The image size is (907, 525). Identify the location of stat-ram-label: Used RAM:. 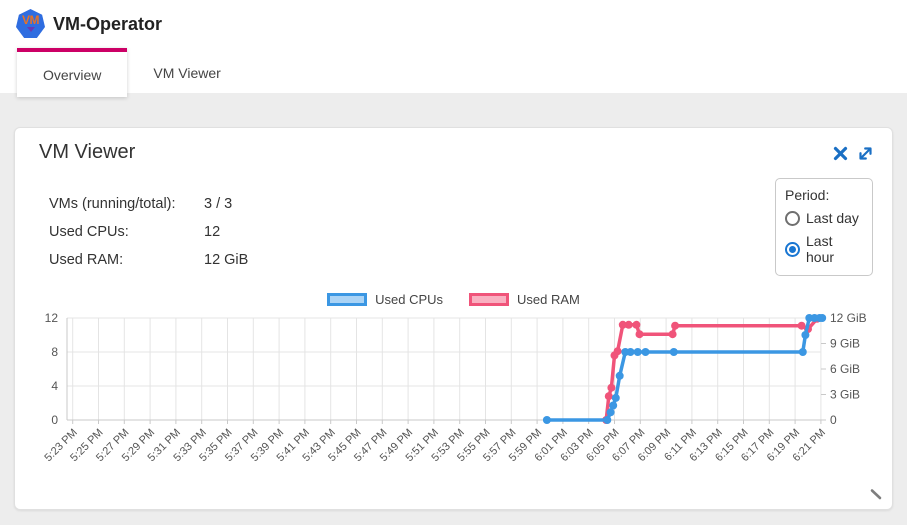
(86, 260).